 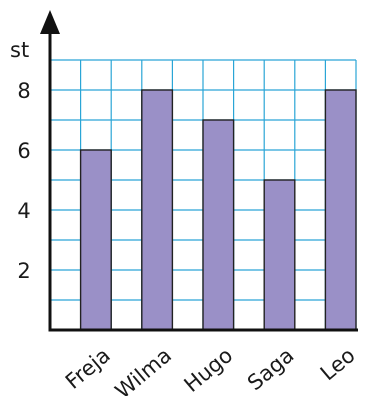 I want to click on category-label: Leo, so click(x=338, y=364).